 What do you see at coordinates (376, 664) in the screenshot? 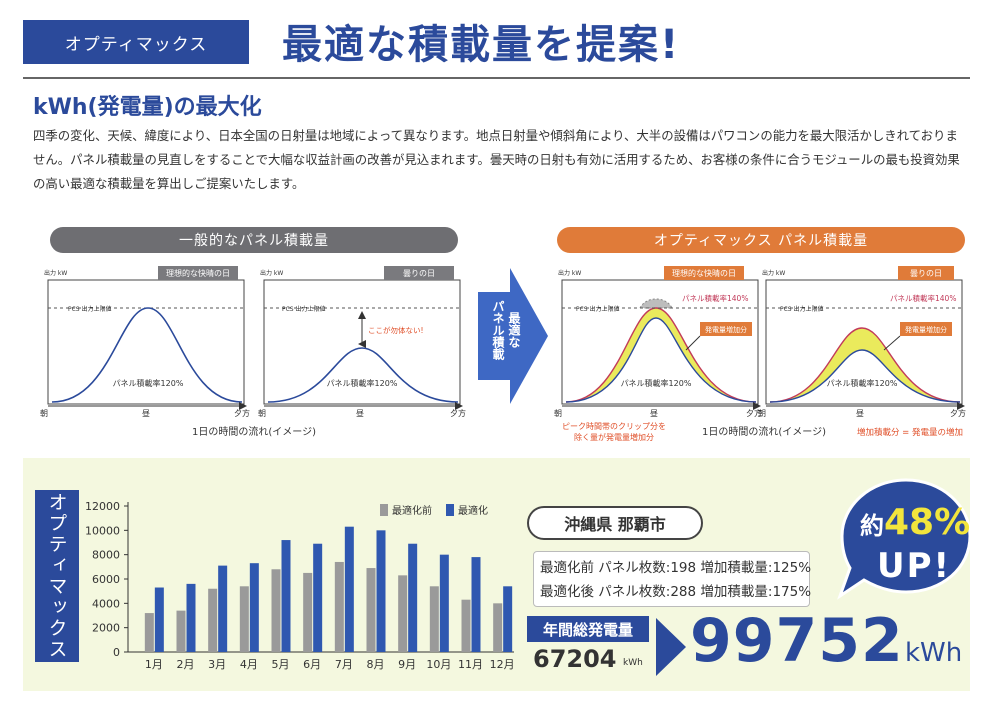
I see `x-tick-label: 8月` at bounding box center [376, 664].